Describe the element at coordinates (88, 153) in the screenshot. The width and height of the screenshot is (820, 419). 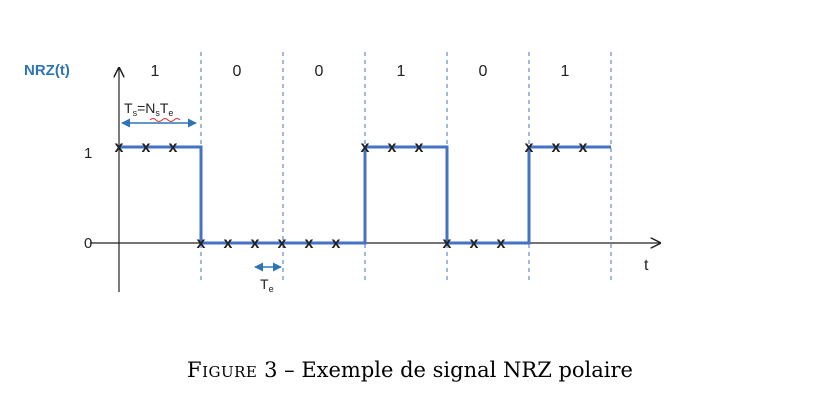
I see `y-tick-label-1: 1` at that location.